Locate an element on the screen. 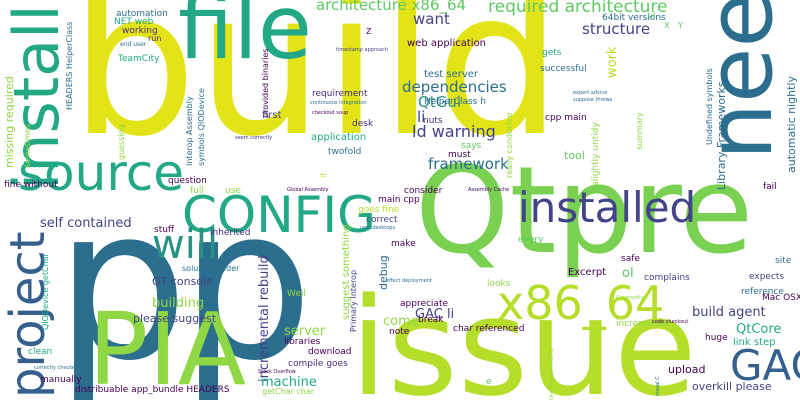  word: HelperClass h is located at coordinates (455, 102).